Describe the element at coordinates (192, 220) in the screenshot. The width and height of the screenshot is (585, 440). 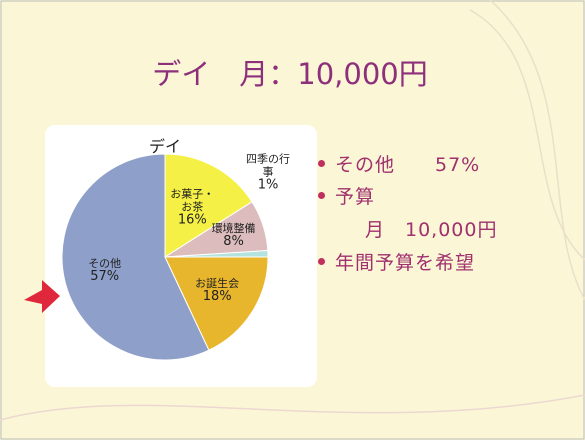
I see `slice-value: 16%` at that location.